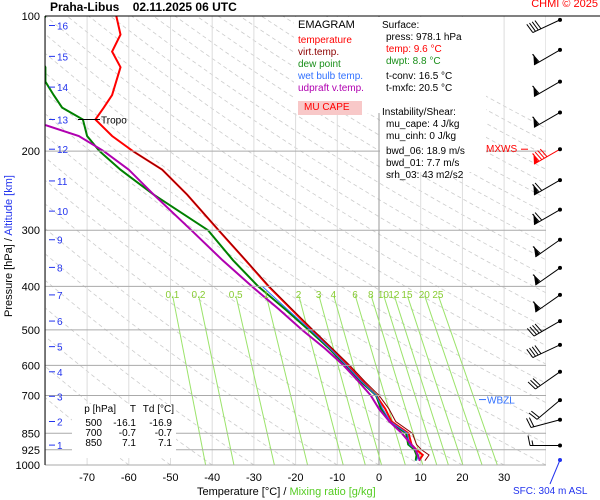 This screenshot has width=600, height=500. I want to click on altitude-label: 10, so click(63, 212).